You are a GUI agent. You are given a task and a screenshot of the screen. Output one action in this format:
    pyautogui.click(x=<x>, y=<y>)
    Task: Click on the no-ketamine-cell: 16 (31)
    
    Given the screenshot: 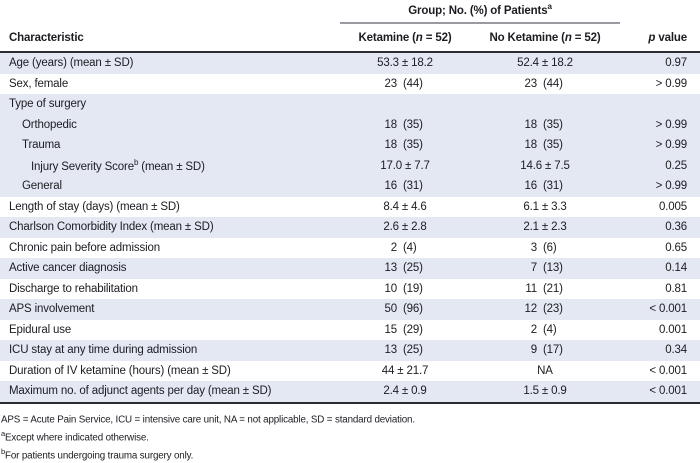 What is the action you would take?
    pyautogui.click(x=545, y=186)
    